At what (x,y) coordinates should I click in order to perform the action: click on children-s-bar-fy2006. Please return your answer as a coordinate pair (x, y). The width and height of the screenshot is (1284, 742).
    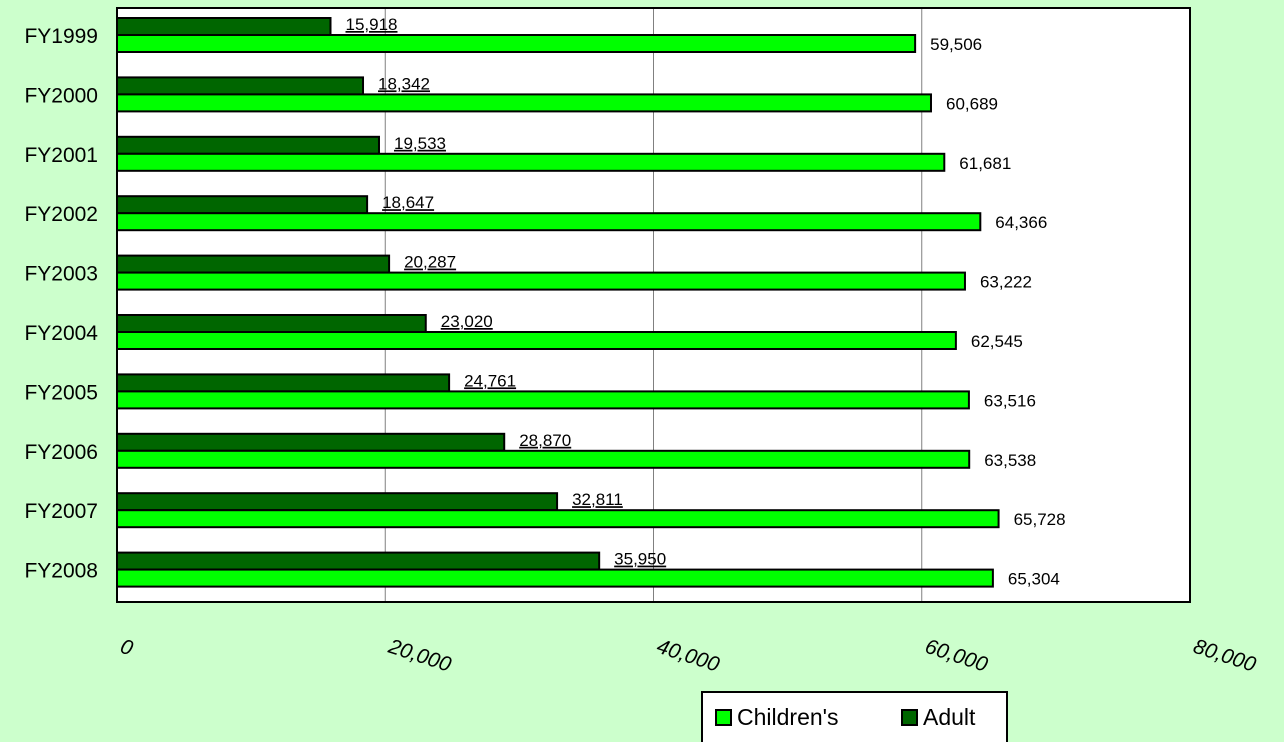
    Looking at the image, I should click on (543, 459).